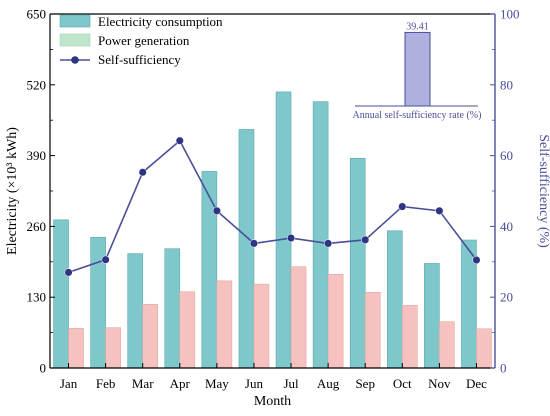 The width and height of the screenshot is (550, 416). What do you see at coordinates (291, 238) in the screenshot?
I see `self-sufficiency-point-jul` at bounding box center [291, 238].